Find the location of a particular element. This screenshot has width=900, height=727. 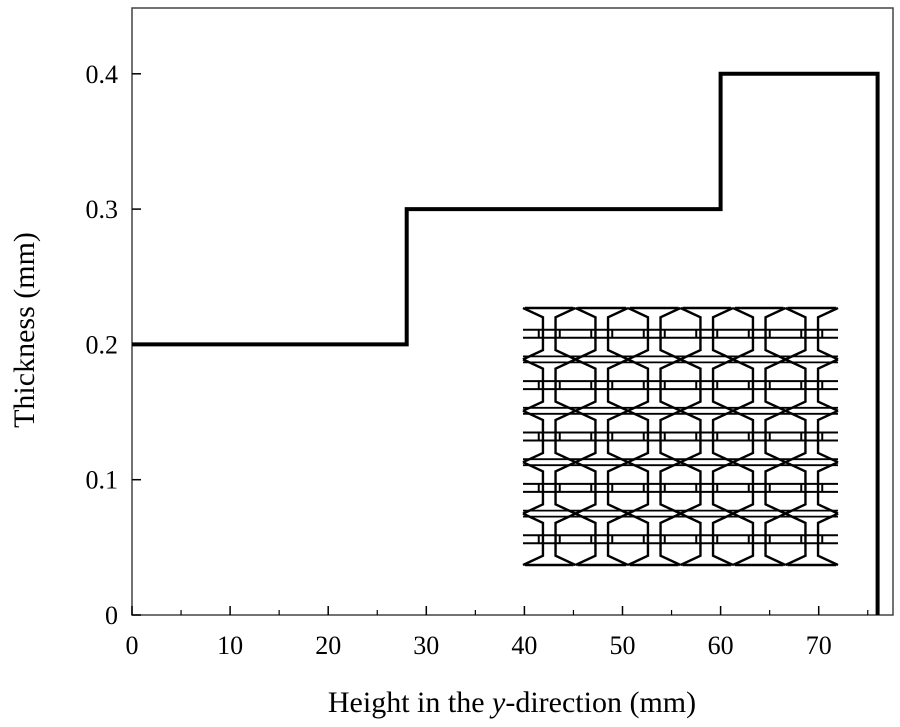

y-tick-label: 0.3 is located at coordinates (102, 209).